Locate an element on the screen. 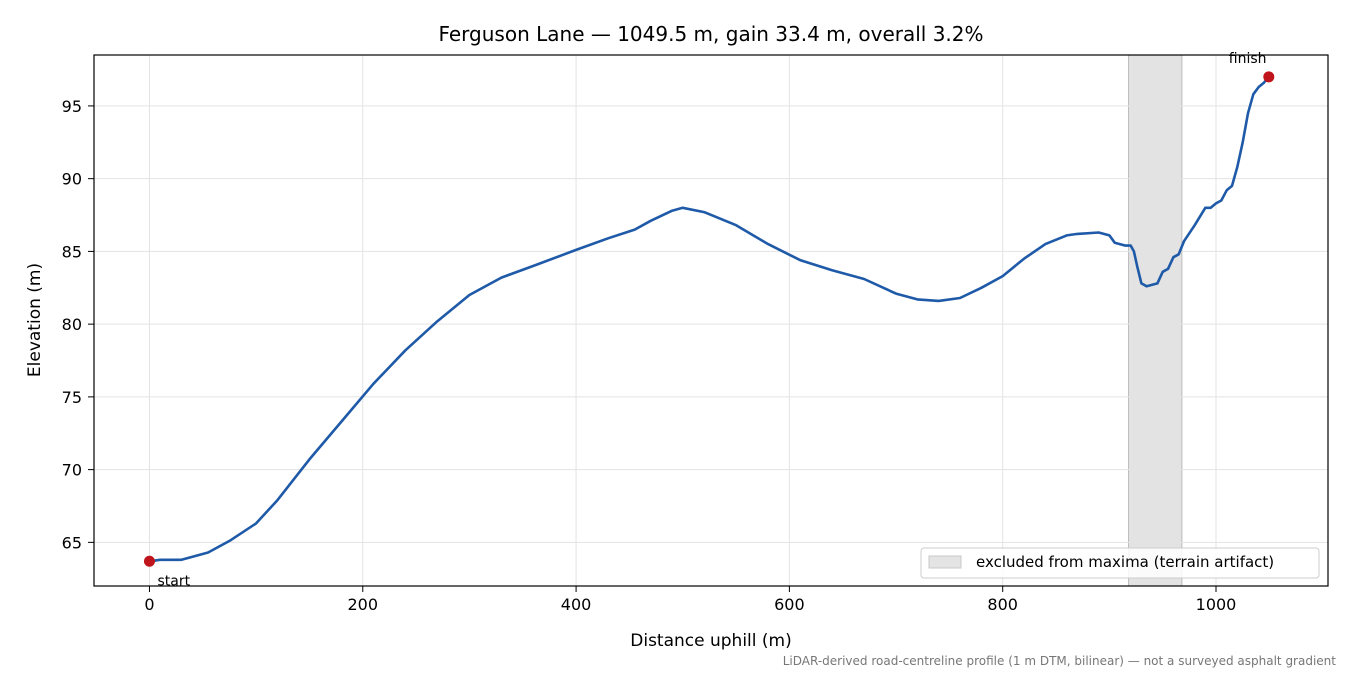 The image size is (1350, 675). x-tick-label: 600 is located at coordinates (789, 604).